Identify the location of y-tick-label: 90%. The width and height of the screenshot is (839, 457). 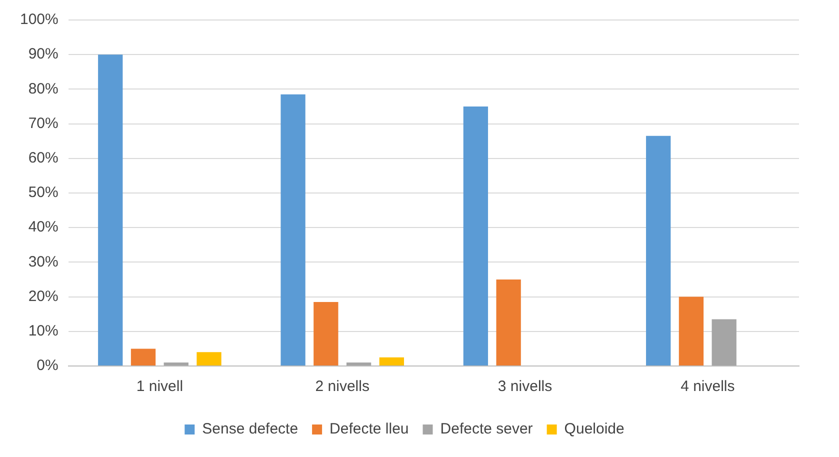
(43, 54).